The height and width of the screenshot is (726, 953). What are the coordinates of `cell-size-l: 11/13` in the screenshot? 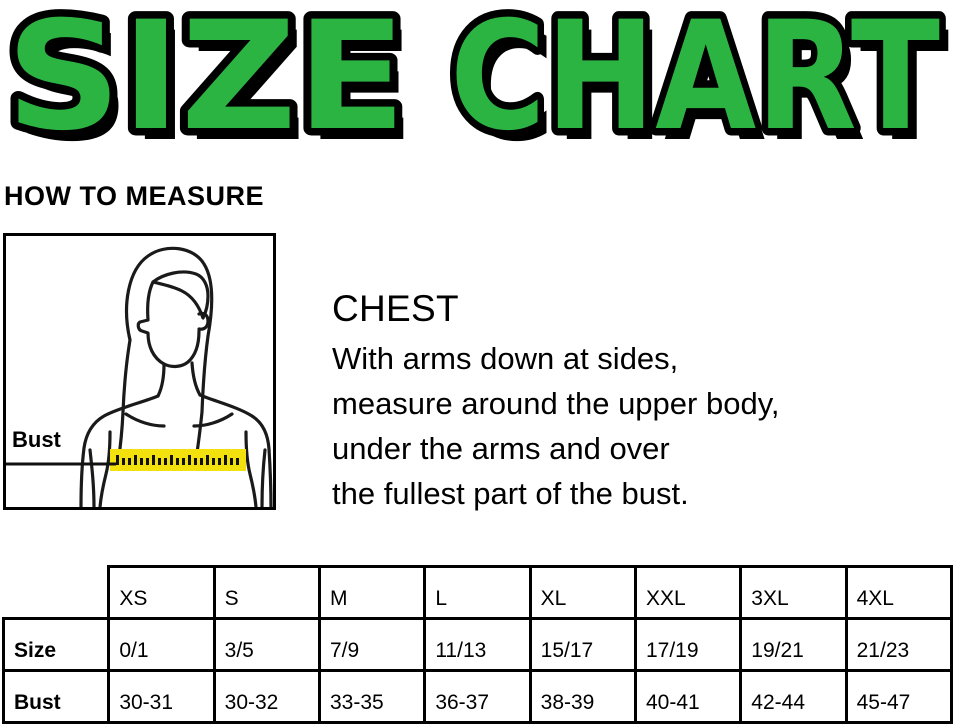 It's located at (477, 644).